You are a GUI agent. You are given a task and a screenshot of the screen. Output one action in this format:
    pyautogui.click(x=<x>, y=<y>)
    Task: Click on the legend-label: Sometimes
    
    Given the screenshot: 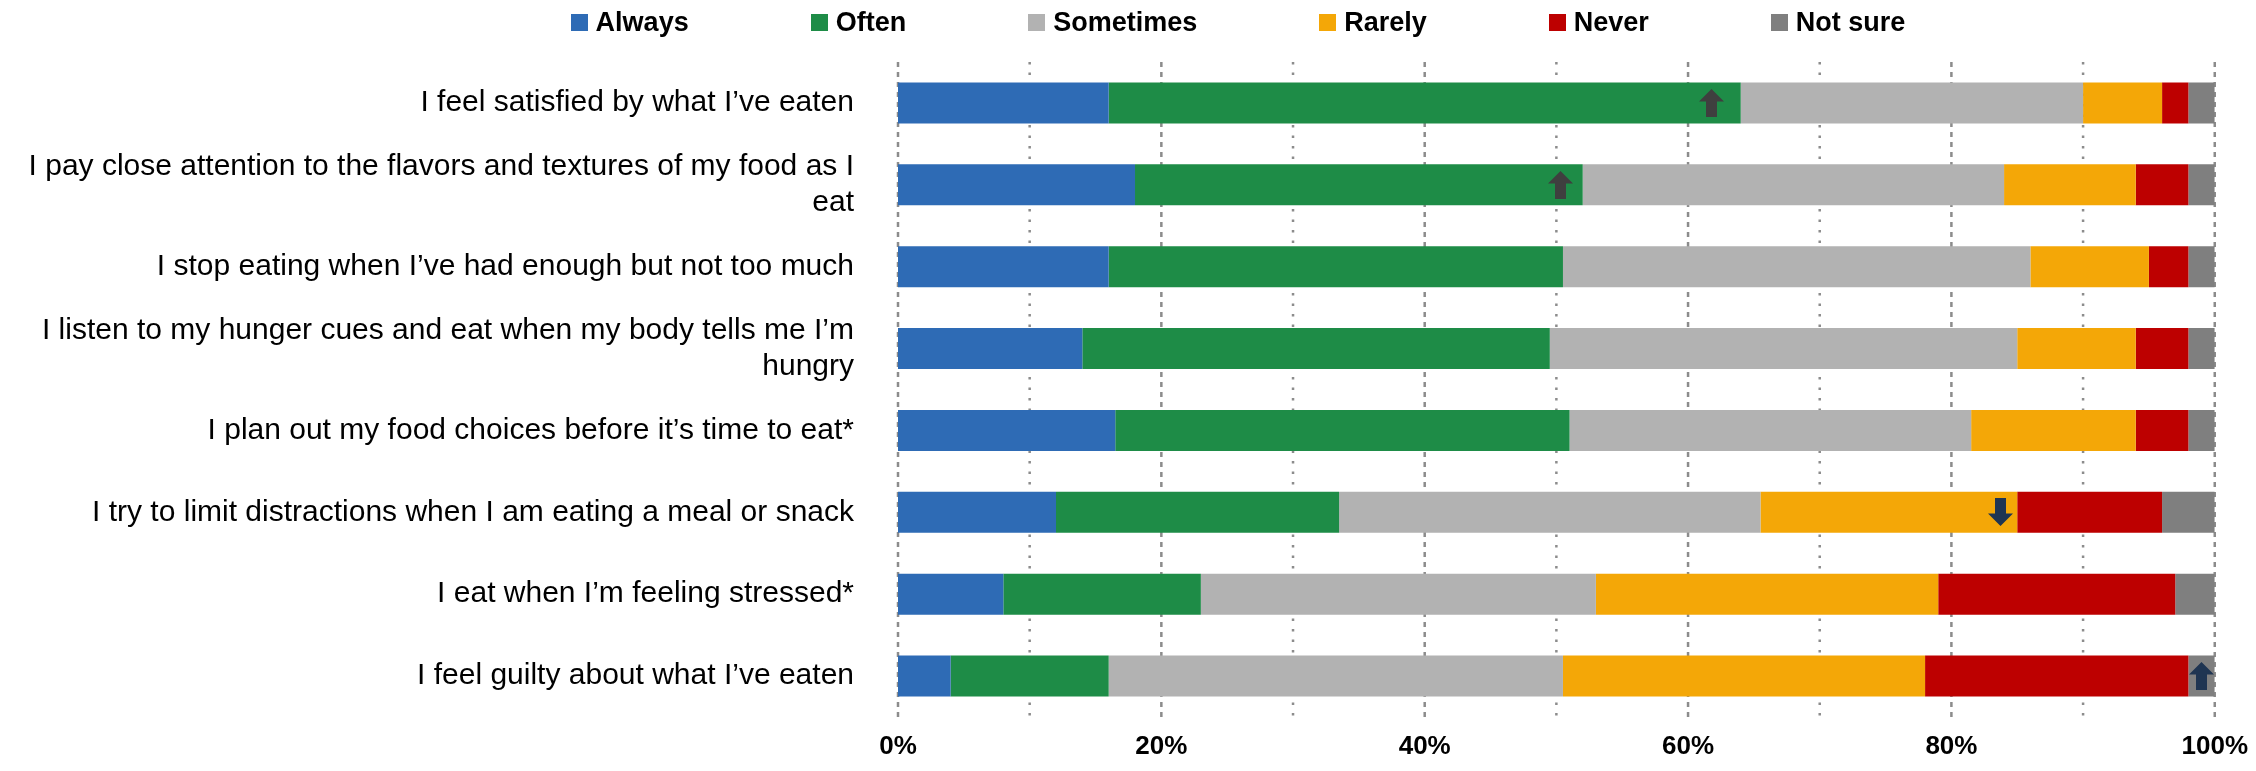 What is the action you would take?
    pyautogui.click(x=1125, y=22)
    